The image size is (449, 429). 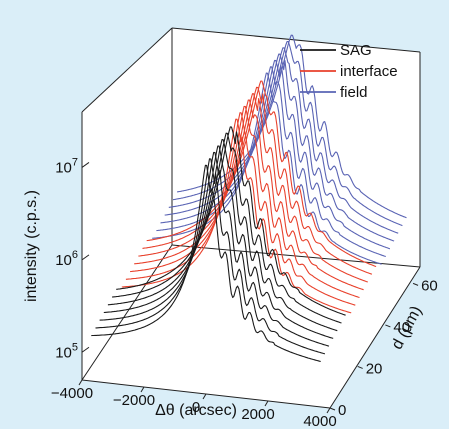 What do you see at coordinates (31, 246) in the screenshot?
I see `y-axis-label: intensity (c.p.s.)` at bounding box center [31, 246].